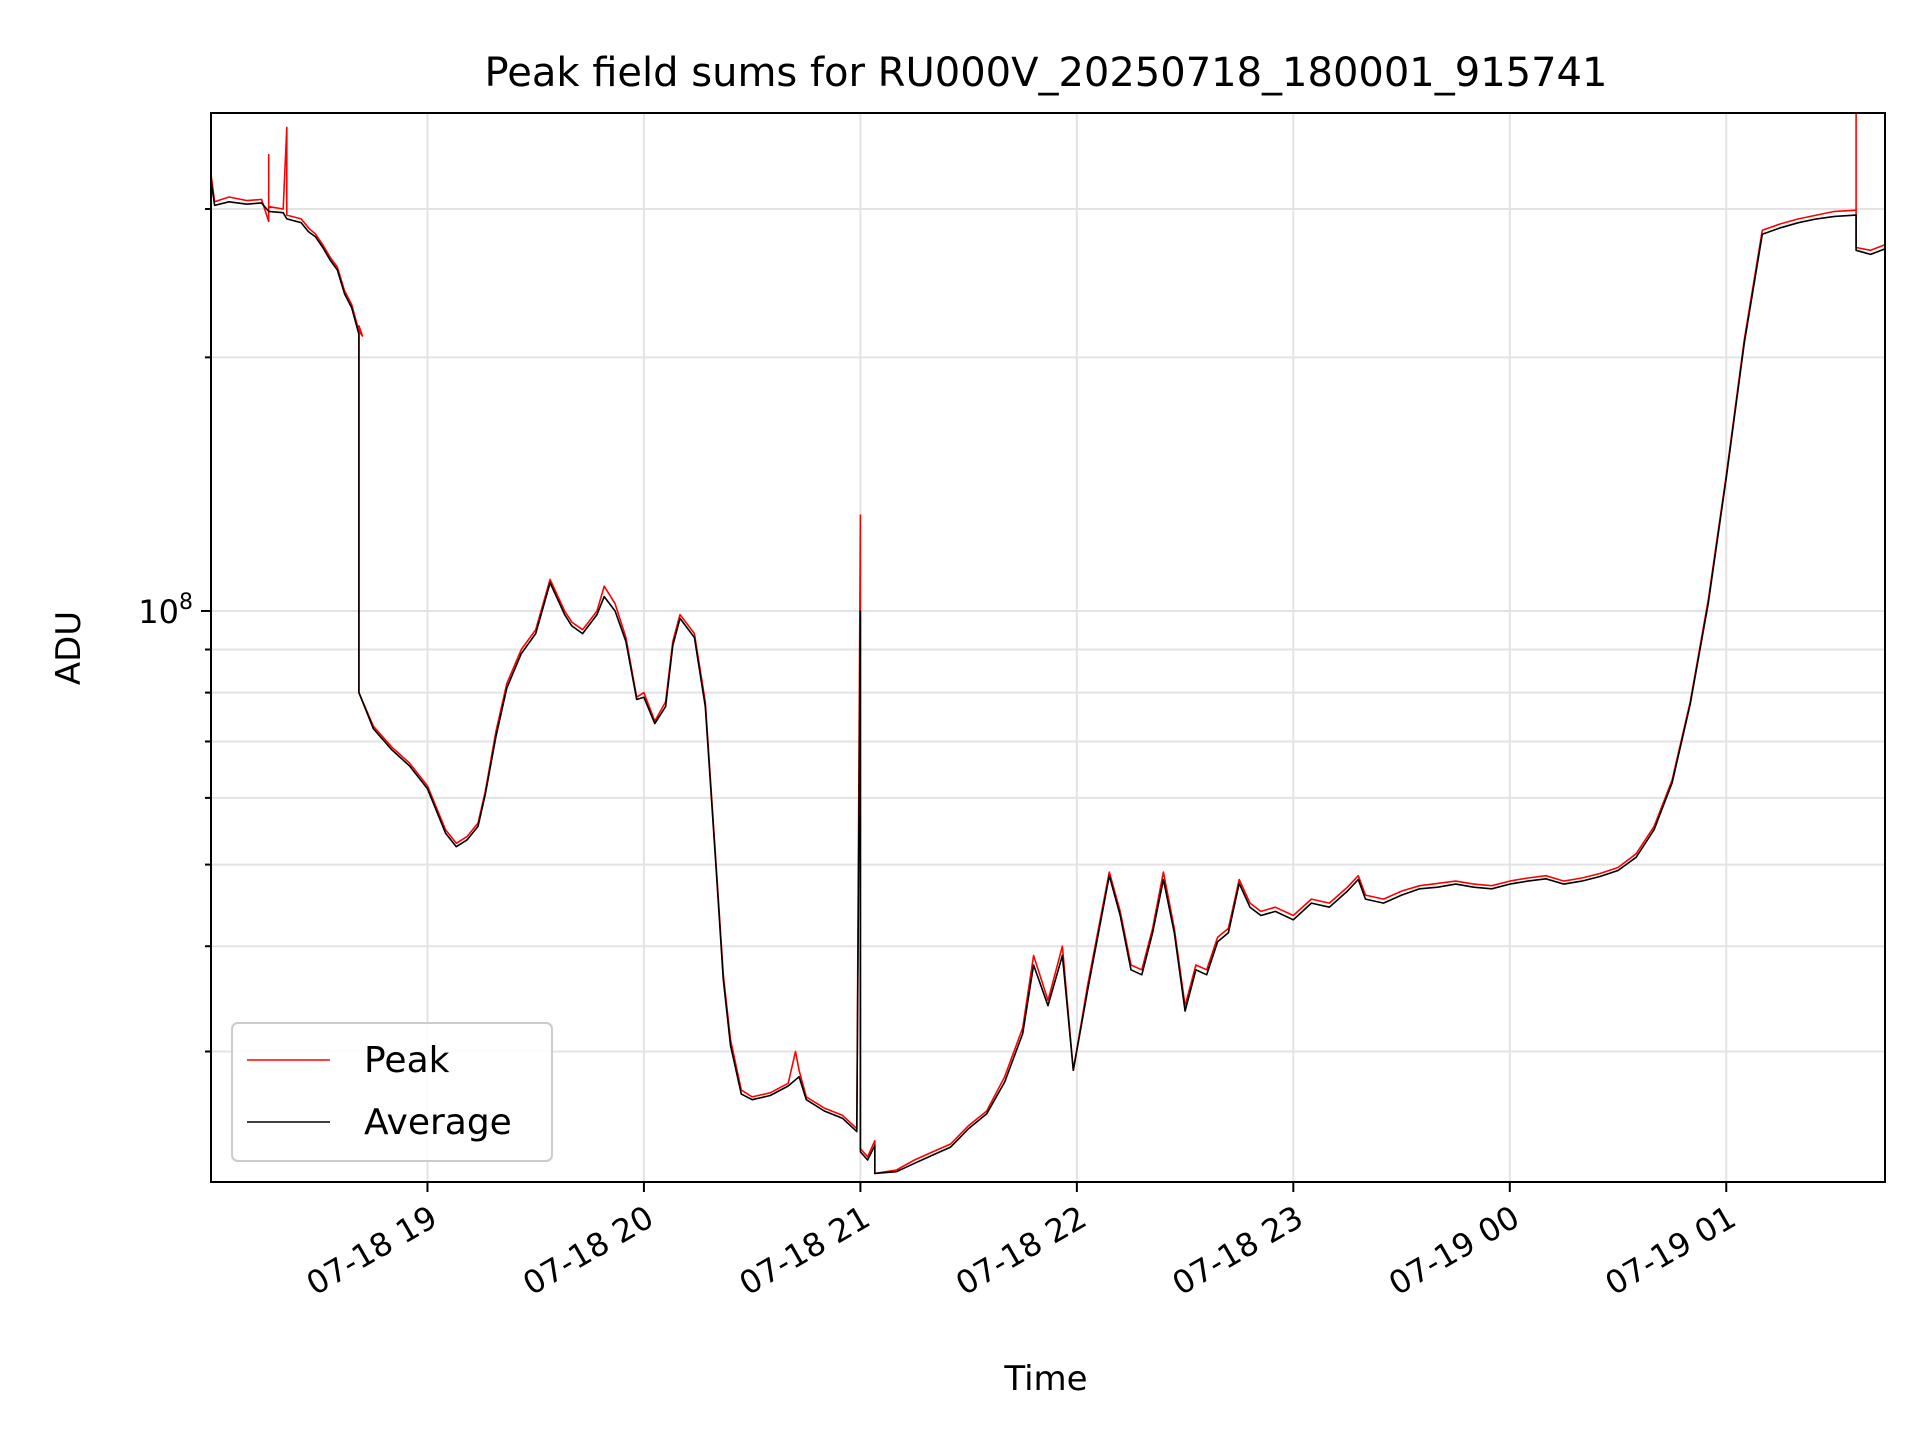  Describe the element at coordinates (158, 612) in the screenshot. I see `y-tick-label-base: 10` at that location.